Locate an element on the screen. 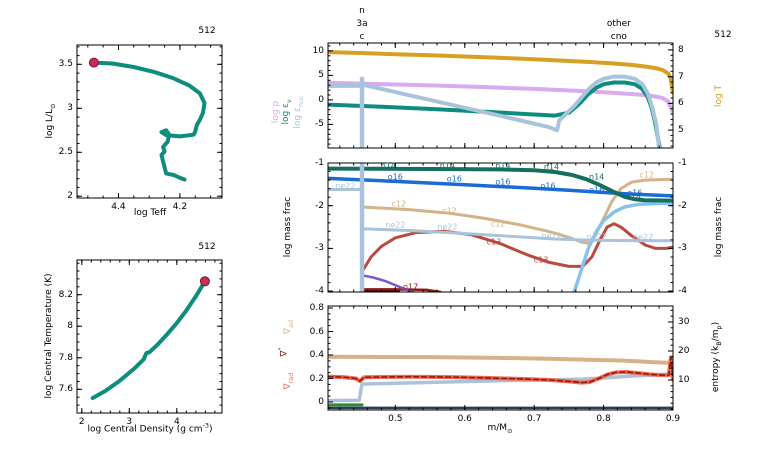  series-log-T is located at coordinates (500, 72).